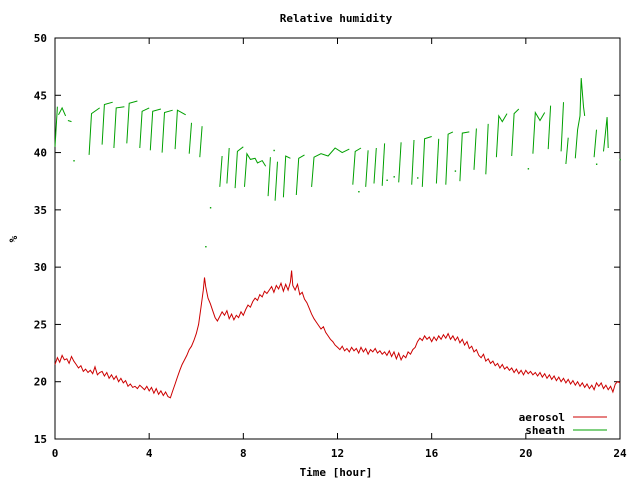 The height and width of the screenshot is (480, 640). I want to click on y-tick-label: 30, so click(40, 267).